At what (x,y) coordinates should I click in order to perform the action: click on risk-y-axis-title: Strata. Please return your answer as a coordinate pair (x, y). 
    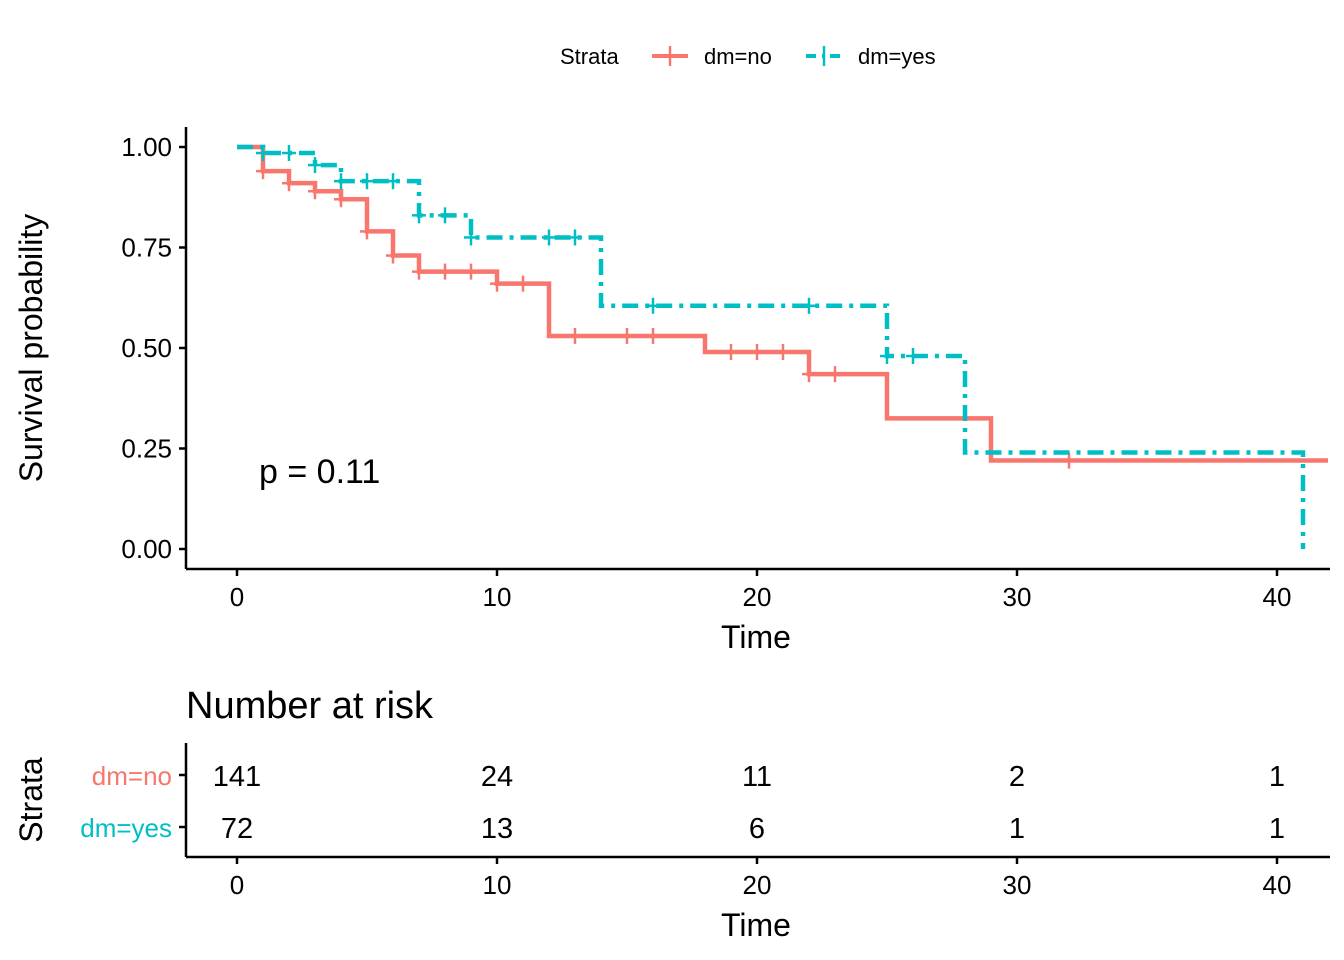
    Looking at the image, I should click on (31, 800).